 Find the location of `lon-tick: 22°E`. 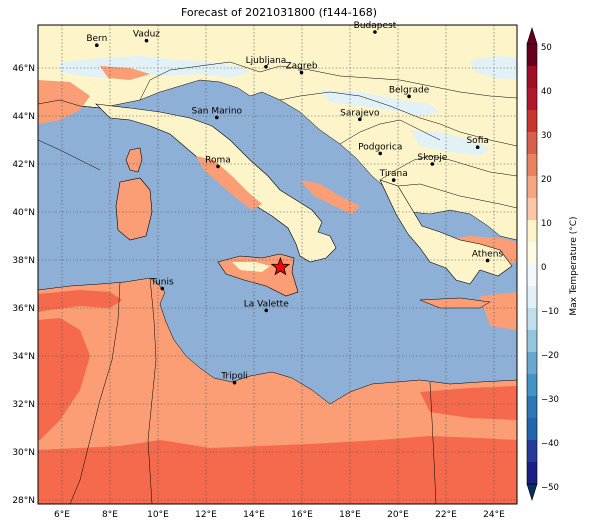

lon-tick: 22°E is located at coordinates (446, 515).